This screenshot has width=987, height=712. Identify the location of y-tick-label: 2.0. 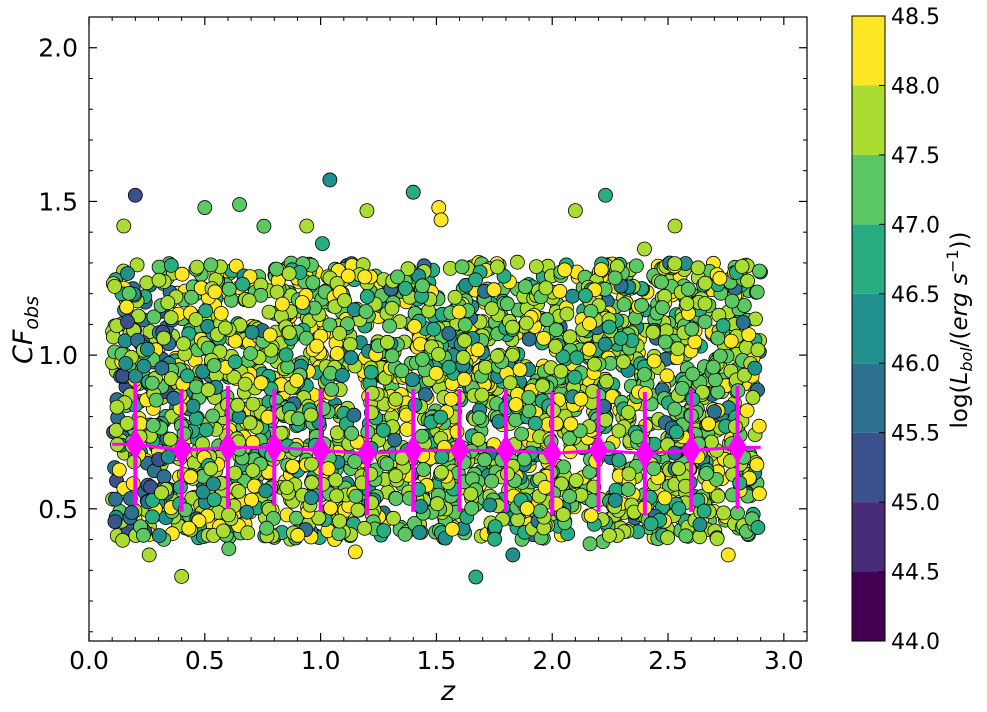
(58, 48).